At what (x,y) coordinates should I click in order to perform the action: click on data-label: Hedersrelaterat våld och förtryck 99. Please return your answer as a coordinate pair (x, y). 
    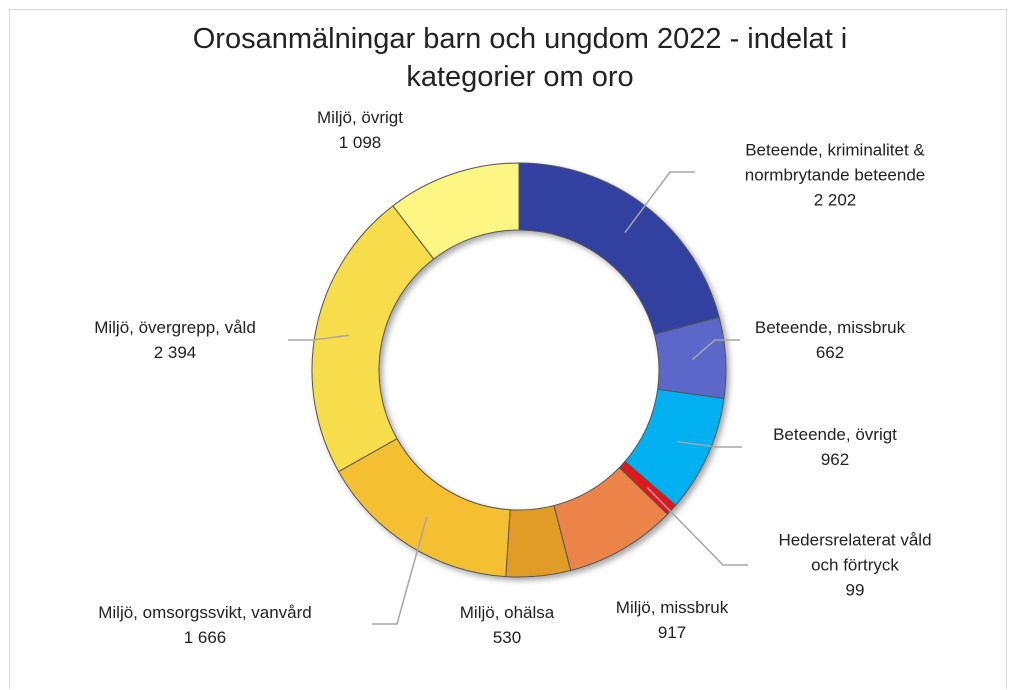
    Looking at the image, I should click on (855, 565).